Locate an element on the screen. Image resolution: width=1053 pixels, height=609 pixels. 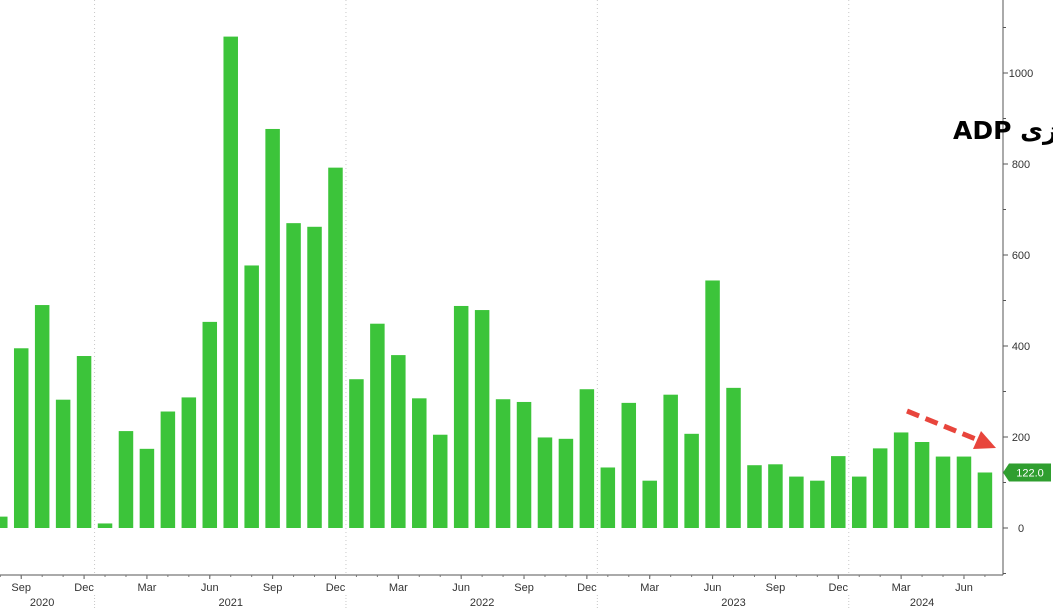
y-tick-label: 800 is located at coordinates (1021, 165).